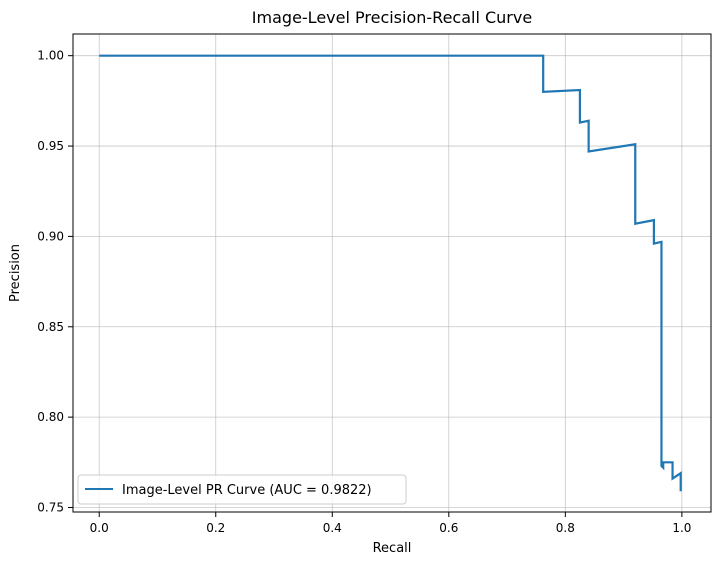 The image size is (718, 564). Describe the element at coordinates (15, 273) in the screenshot. I see `y-axis-label: Precision` at that location.